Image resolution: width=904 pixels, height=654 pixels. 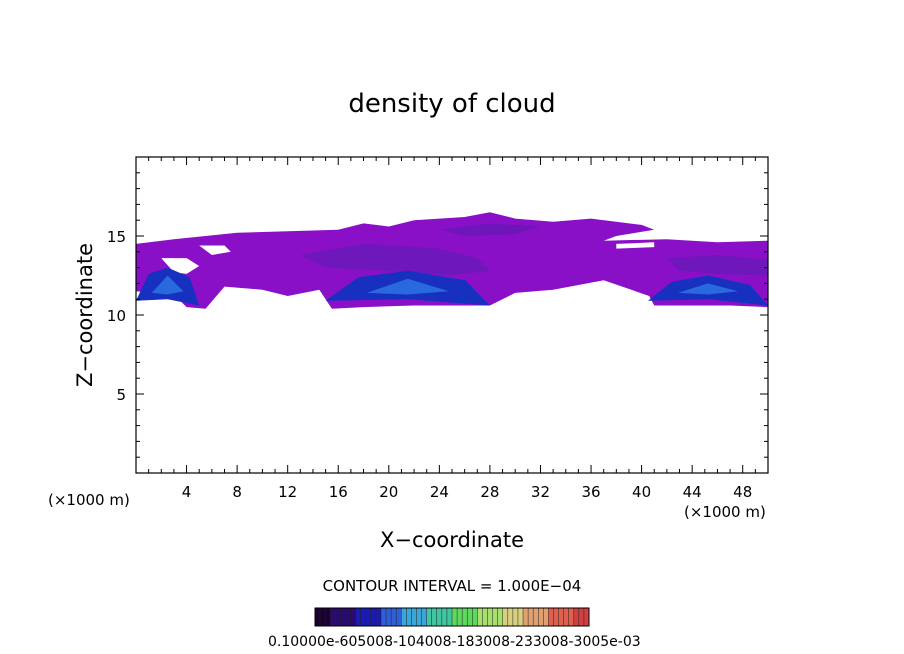 What do you see at coordinates (89, 500) in the screenshot?
I see `x-unit-label-left: (×1000 m)` at bounding box center [89, 500].